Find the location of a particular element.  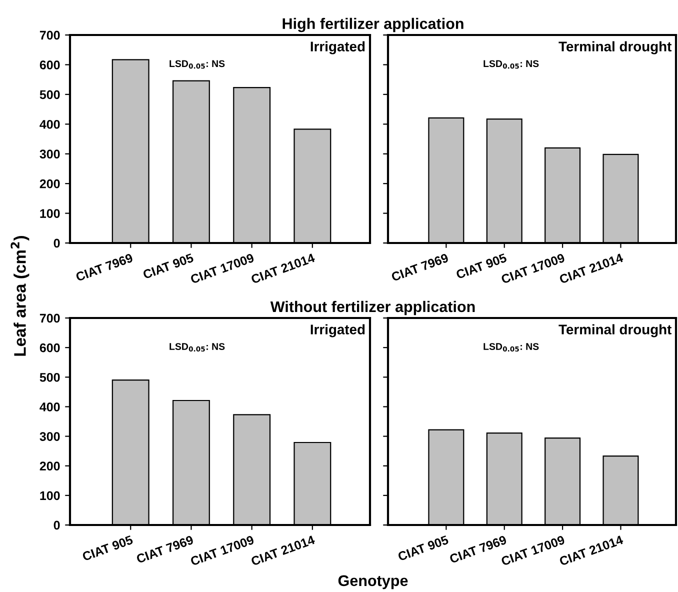

chart-title: Without fertilizer application is located at coordinates (372, 308).